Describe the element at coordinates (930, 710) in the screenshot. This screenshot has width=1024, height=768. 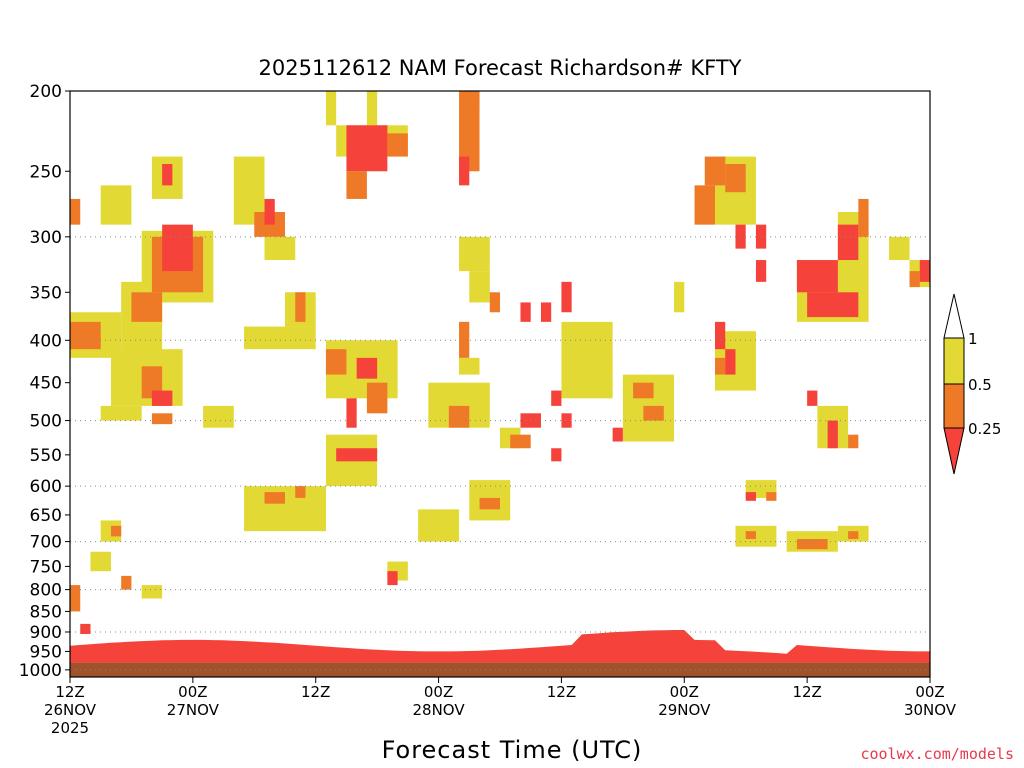
I see `x-tick-label: 30NOV` at that location.